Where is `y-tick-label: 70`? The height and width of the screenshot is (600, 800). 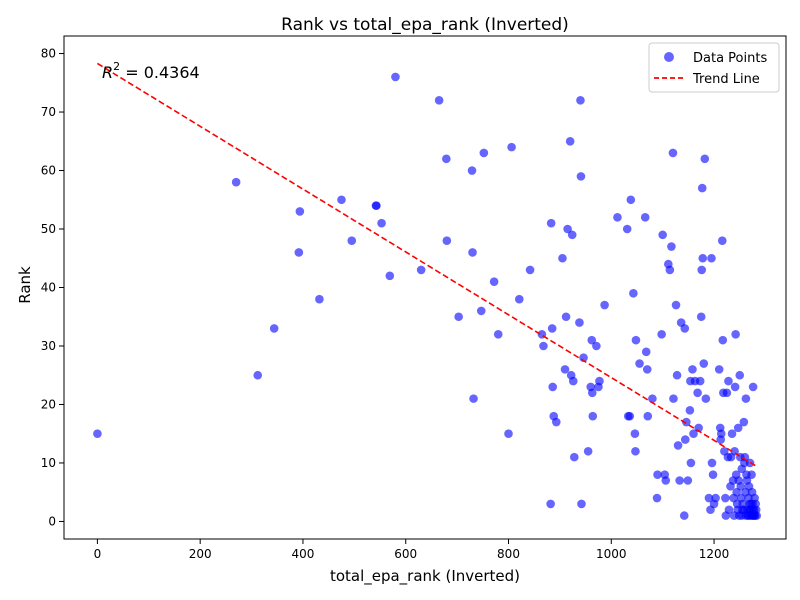 y-tick-label: 70 is located at coordinates (48, 112).